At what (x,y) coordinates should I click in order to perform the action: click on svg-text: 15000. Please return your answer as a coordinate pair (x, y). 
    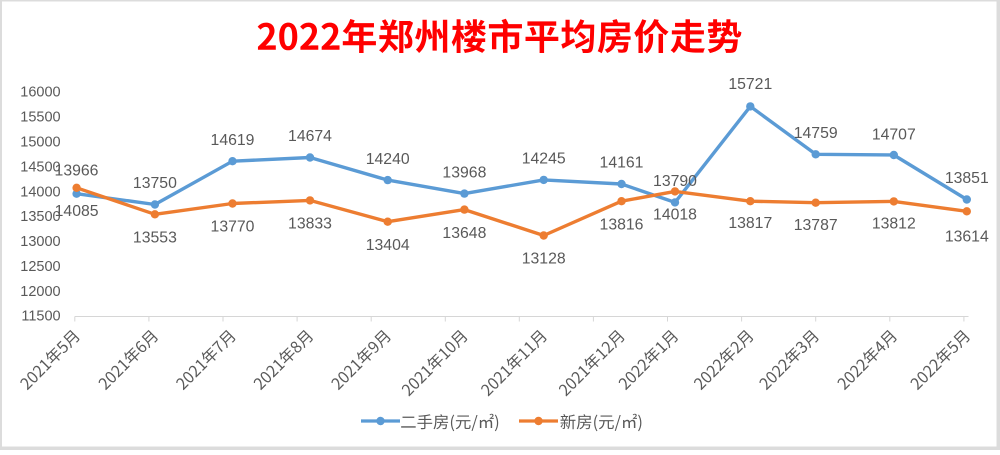
    Looking at the image, I should click on (40, 143).